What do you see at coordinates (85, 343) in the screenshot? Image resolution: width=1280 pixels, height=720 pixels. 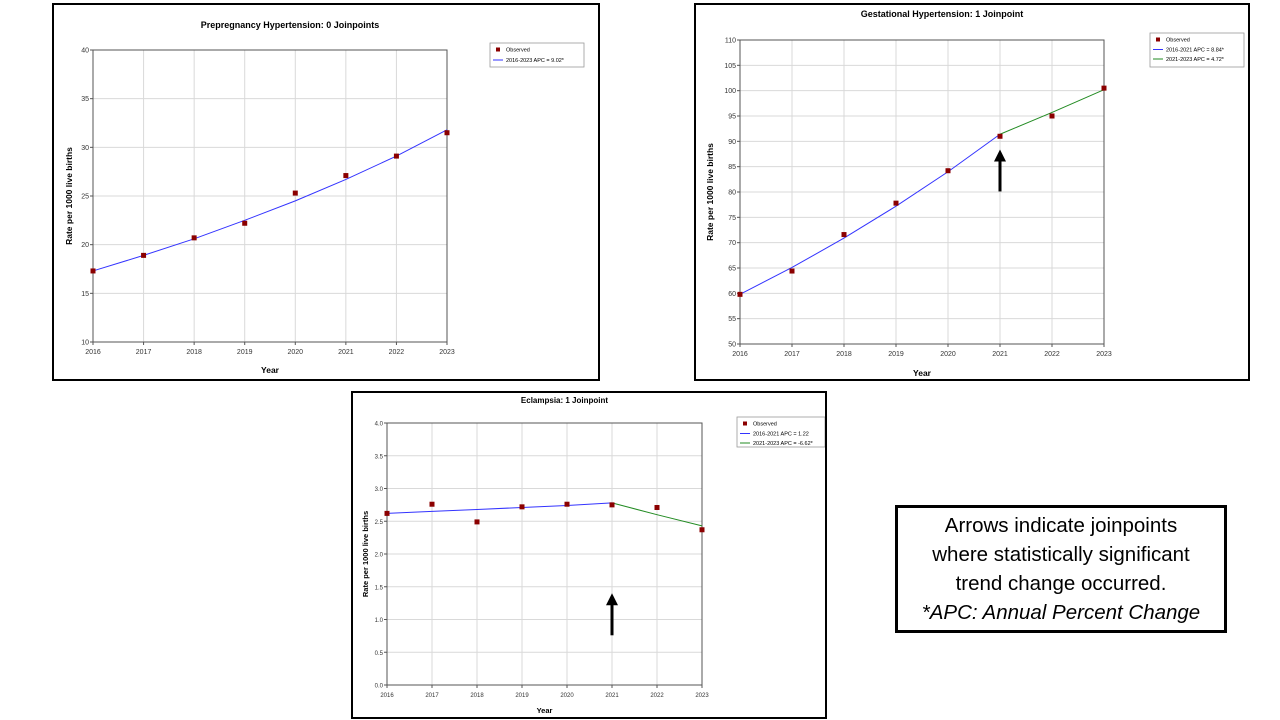 I see `y-tick-label: 10` at bounding box center [85, 343].